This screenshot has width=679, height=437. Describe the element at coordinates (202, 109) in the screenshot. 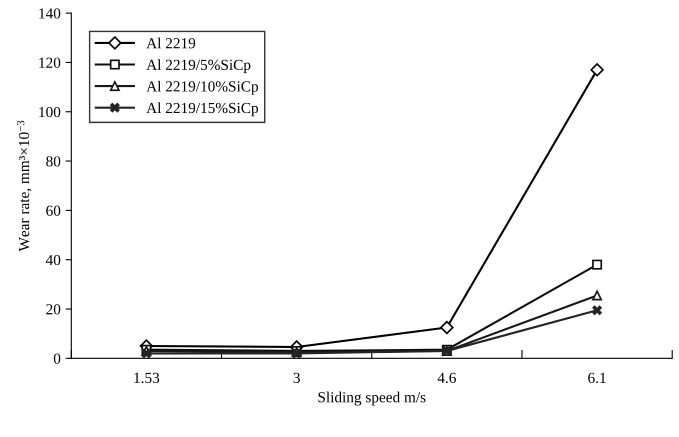

I see `legend-label: Al 2219/15%SiCp` at that location.